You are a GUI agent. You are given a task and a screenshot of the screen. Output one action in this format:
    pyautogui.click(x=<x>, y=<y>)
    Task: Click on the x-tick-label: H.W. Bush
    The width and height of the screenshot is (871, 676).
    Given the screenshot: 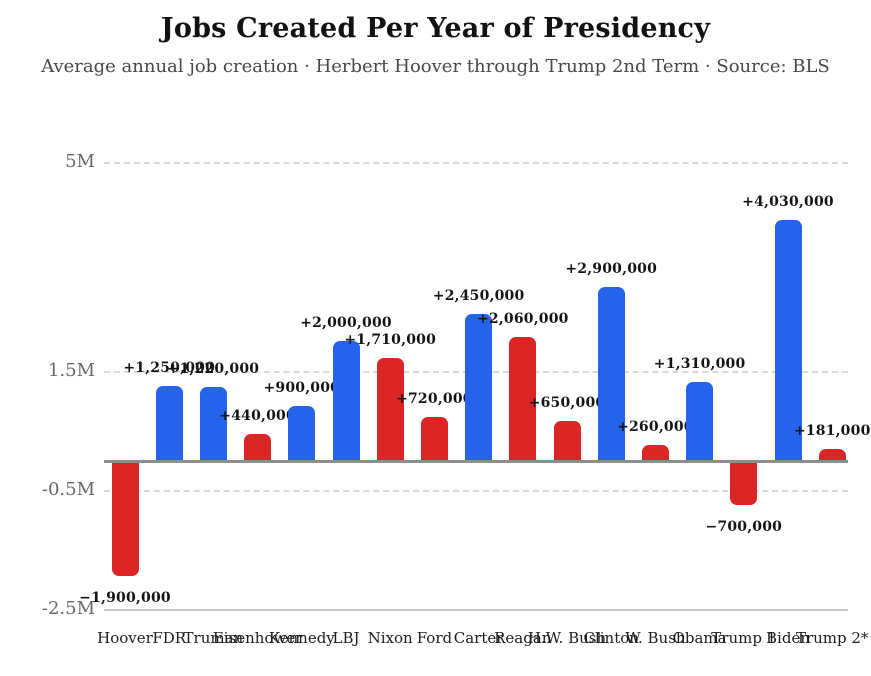 What is the action you would take?
    pyautogui.click(x=567, y=638)
    